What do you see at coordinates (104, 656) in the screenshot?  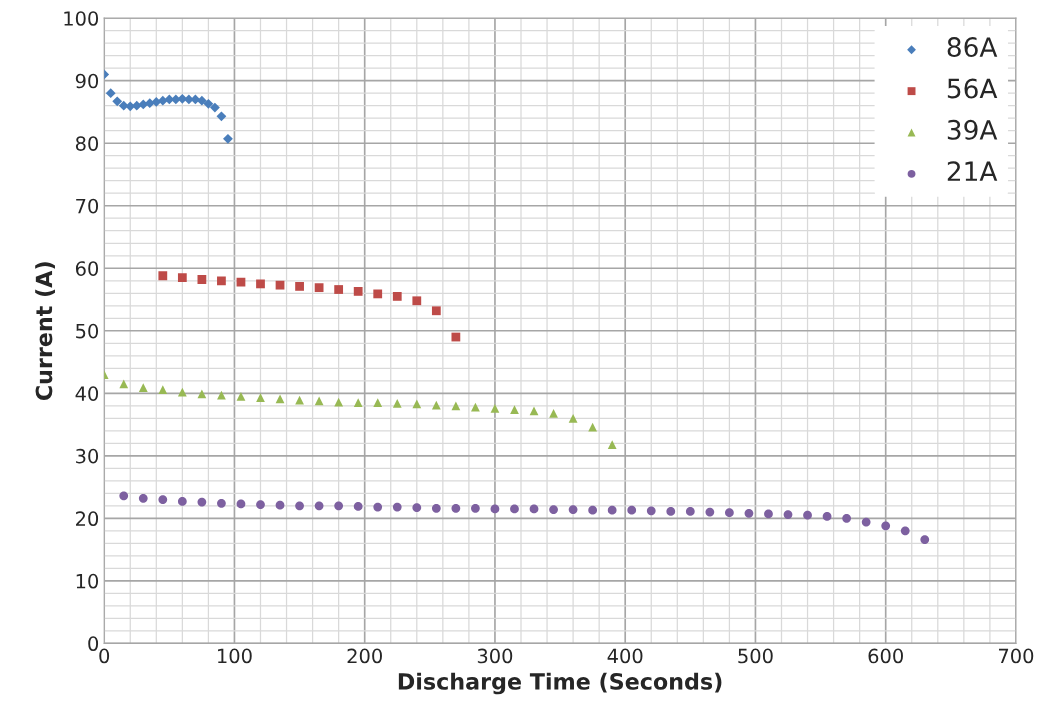 I see `x-tick-label: 0` at bounding box center [104, 656].